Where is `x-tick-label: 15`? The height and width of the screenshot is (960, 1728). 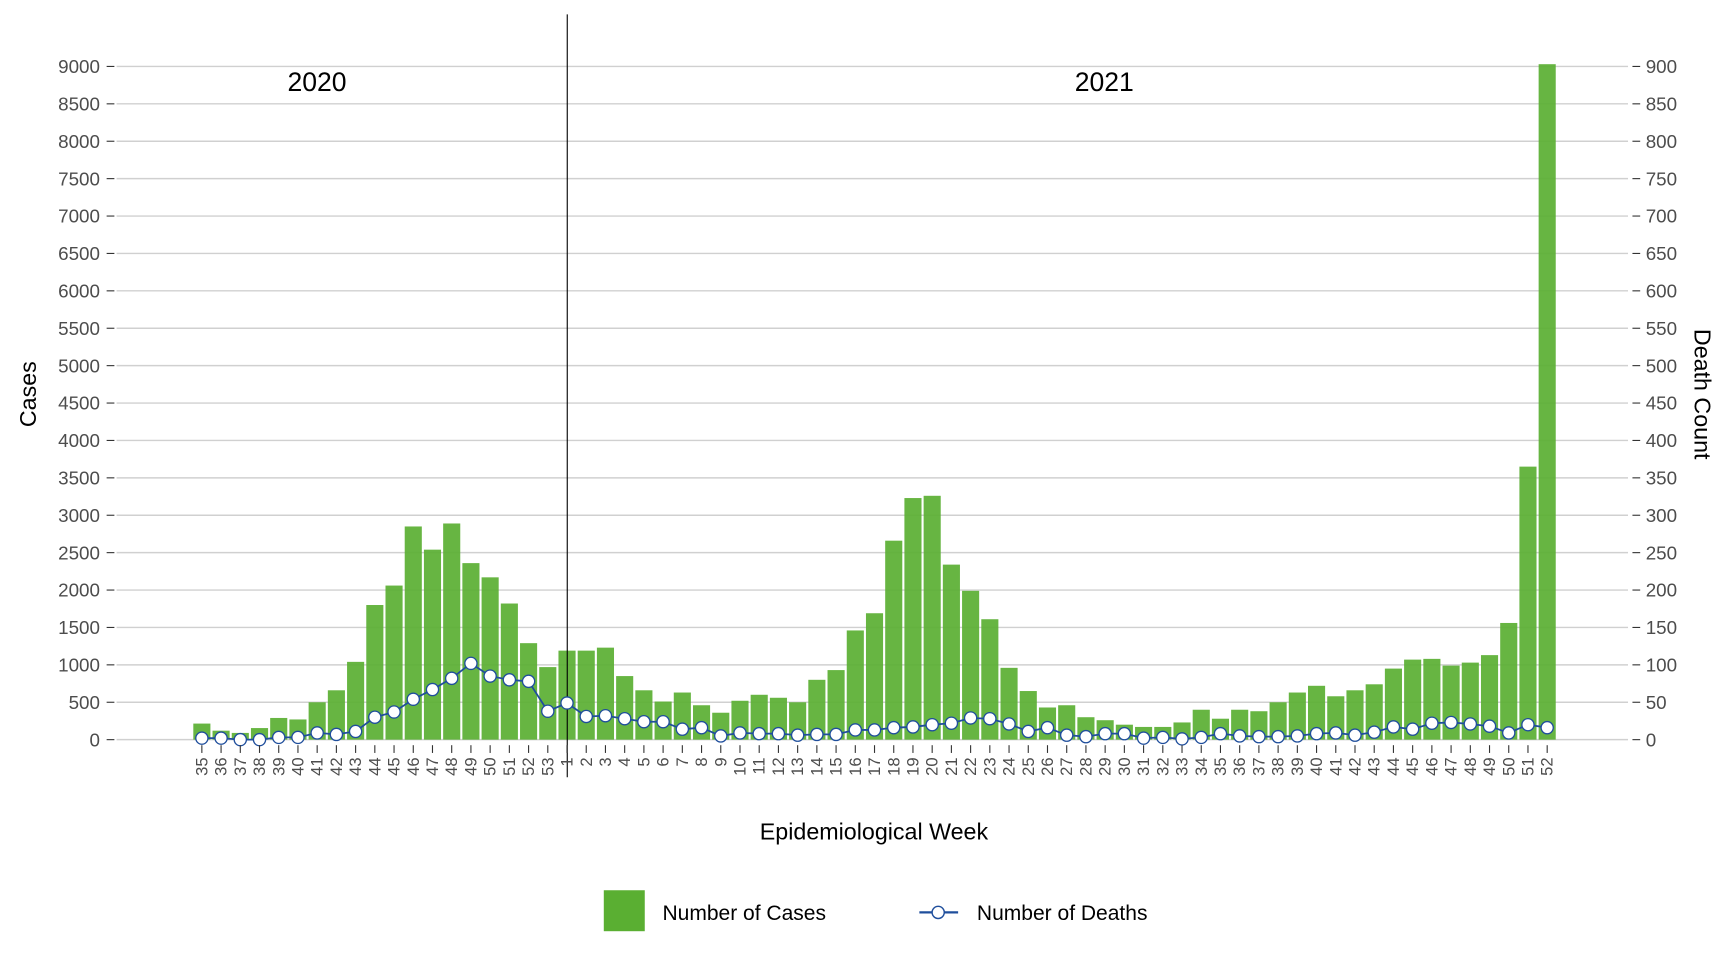
x-tick-label: 15 is located at coordinates (836, 766).